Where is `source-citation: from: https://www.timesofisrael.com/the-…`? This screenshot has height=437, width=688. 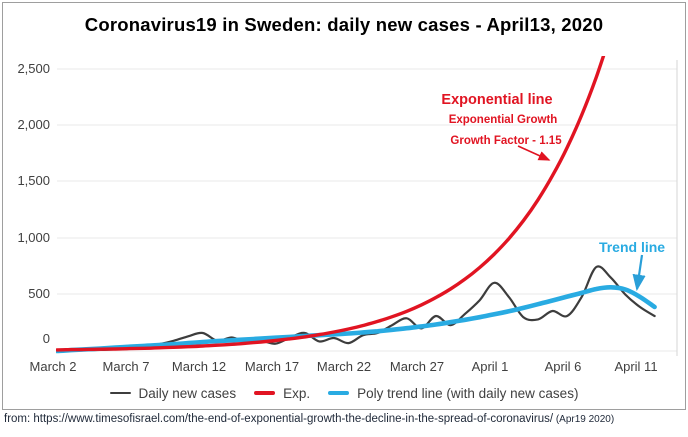
source-citation: from: https://www.timesofisrael.com/the-… is located at coordinates (346, 419).